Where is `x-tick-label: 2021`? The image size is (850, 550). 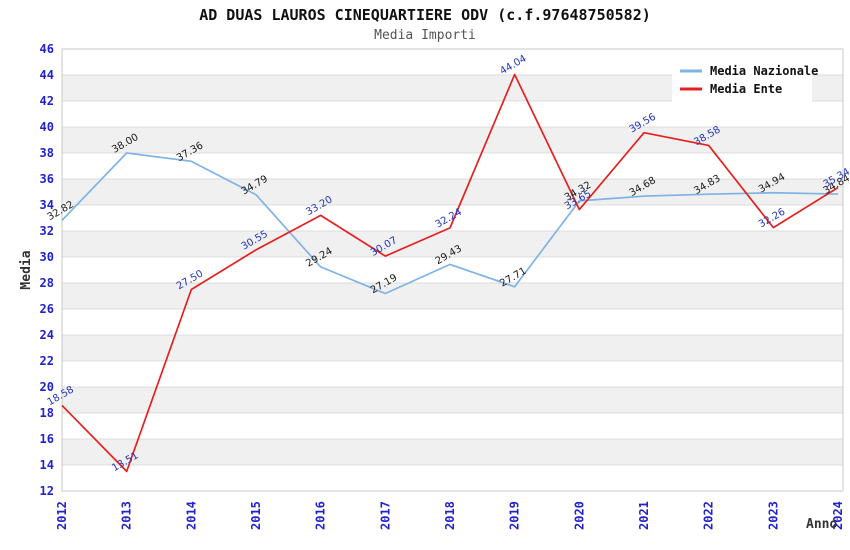
x-tick-label: 2021 is located at coordinates (644, 515).